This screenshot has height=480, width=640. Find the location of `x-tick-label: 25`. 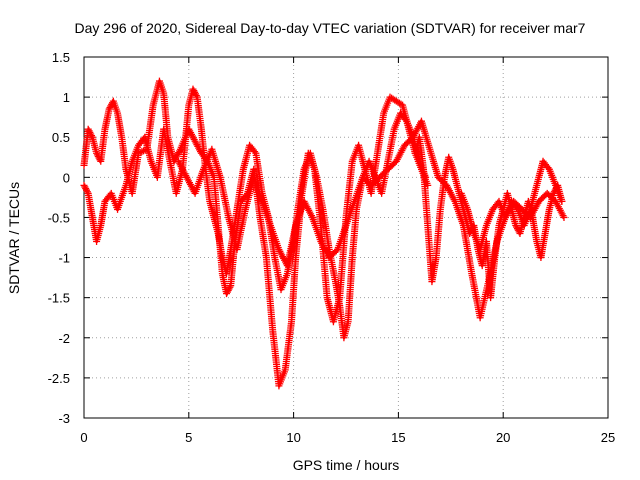

x-tick-label: 25 is located at coordinates (608, 437).